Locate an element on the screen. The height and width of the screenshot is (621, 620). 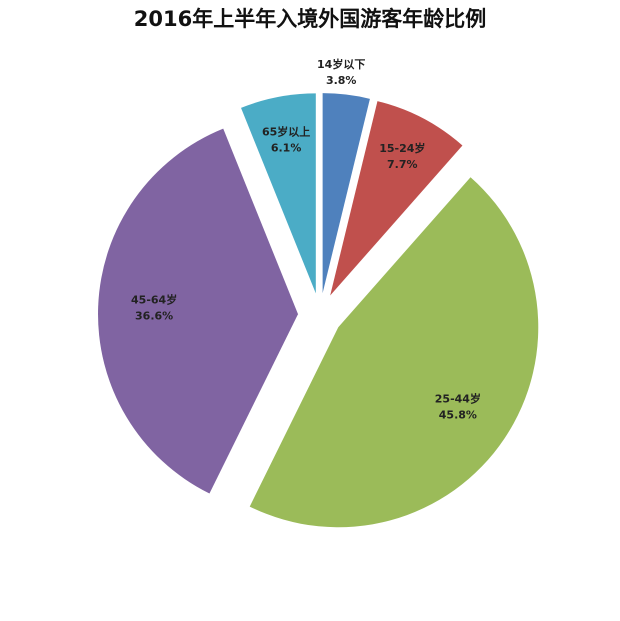
slice-label: 65岁以上 is located at coordinates (286, 131).